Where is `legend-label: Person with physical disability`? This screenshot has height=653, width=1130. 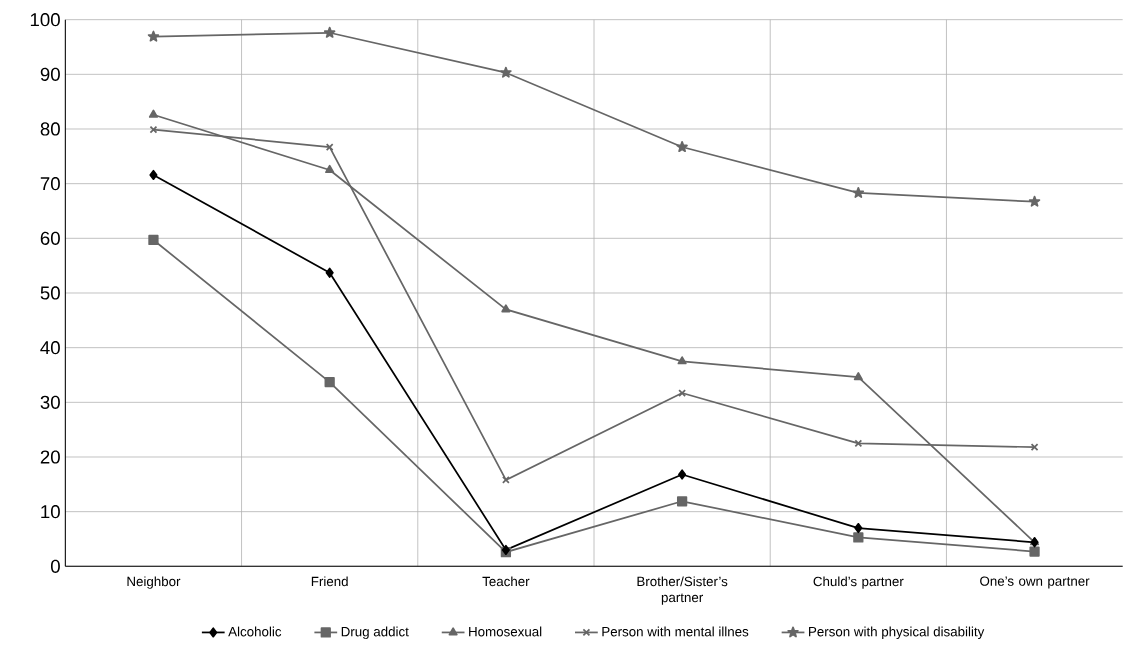
legend-label: Person with physical disability is located at coordinates (897, 633).